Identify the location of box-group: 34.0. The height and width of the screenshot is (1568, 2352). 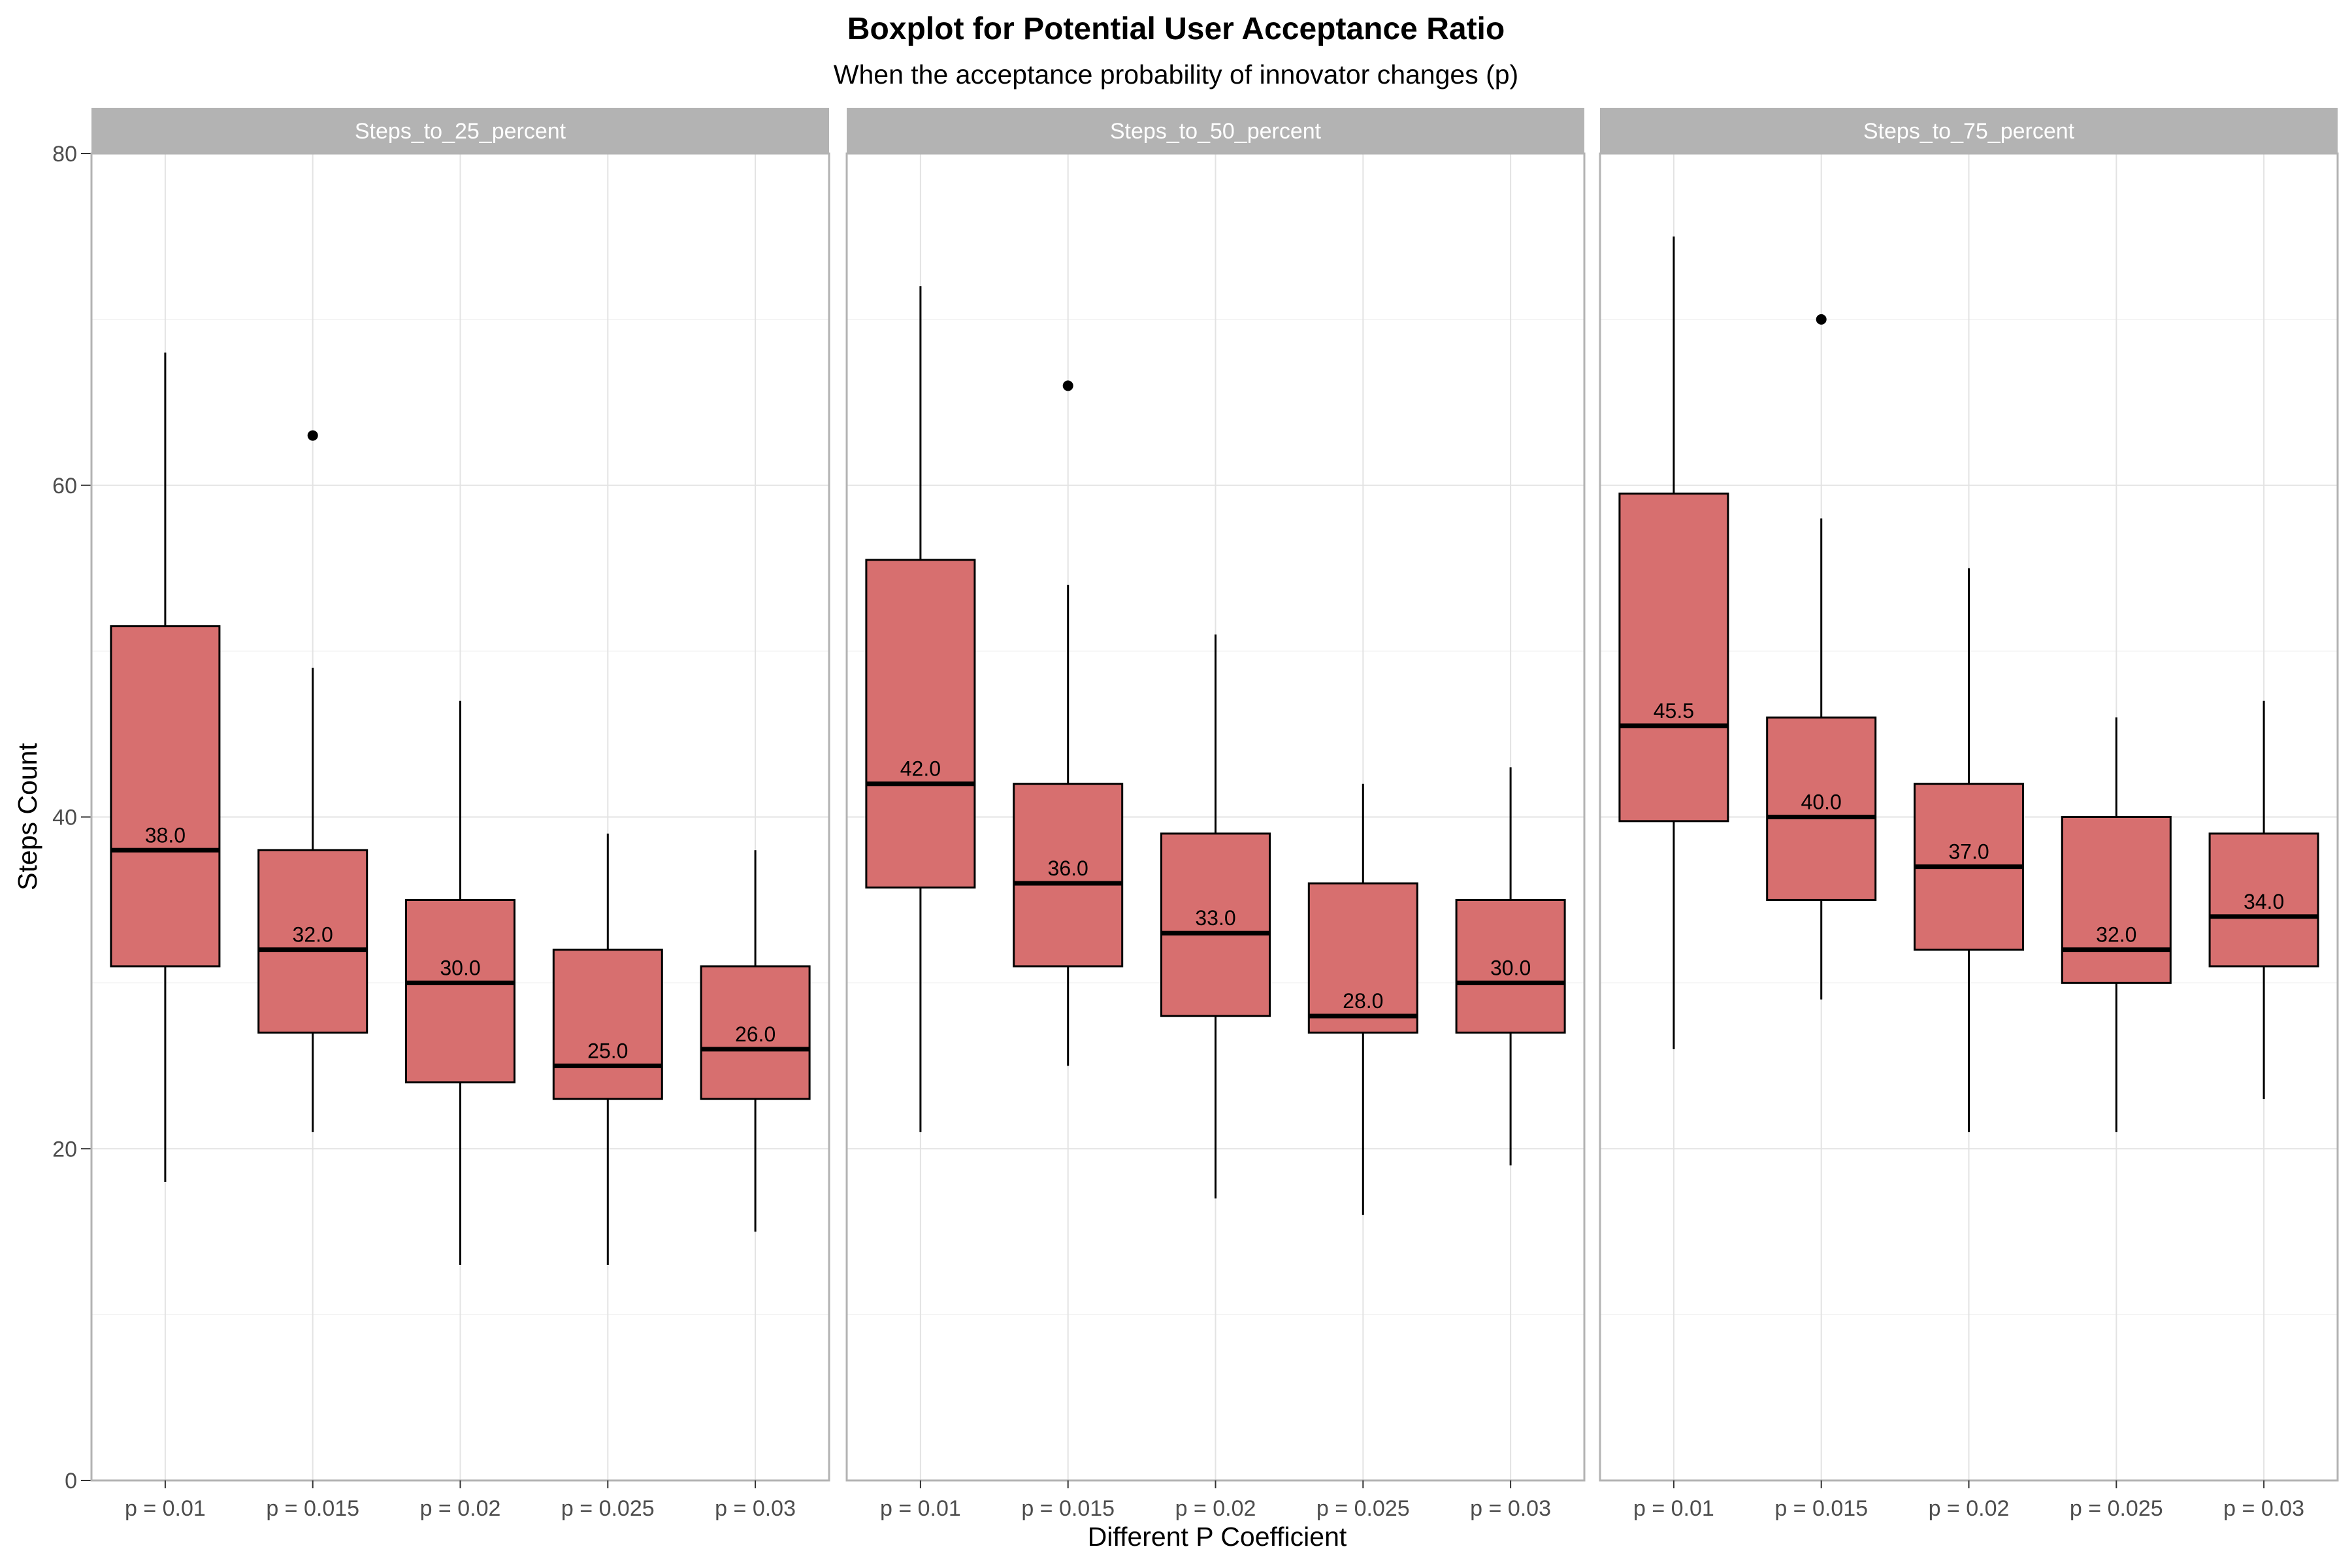
(2263, 900).